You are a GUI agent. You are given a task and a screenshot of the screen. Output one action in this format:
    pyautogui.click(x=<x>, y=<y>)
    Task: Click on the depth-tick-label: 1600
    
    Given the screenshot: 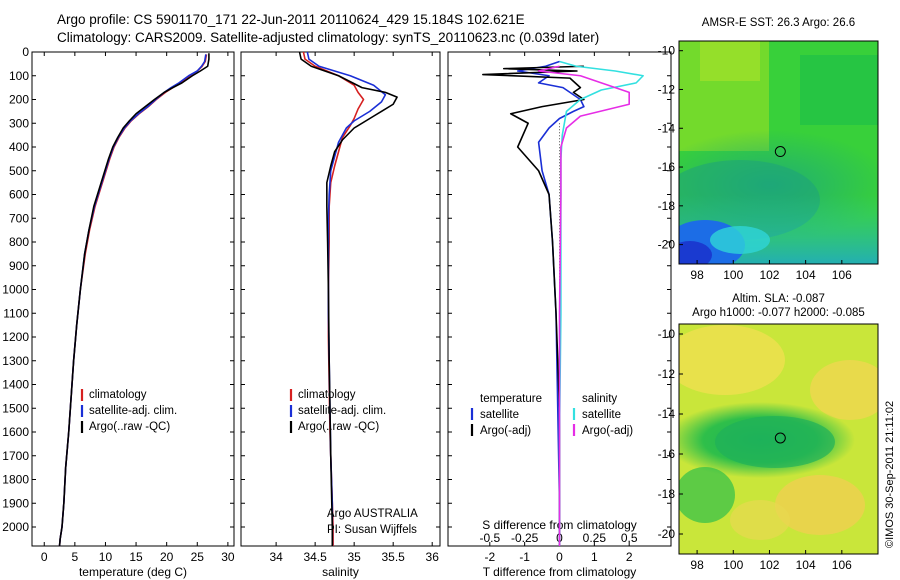 What is the action you would take?
    pyautogui.click(x=15, y=432)
    